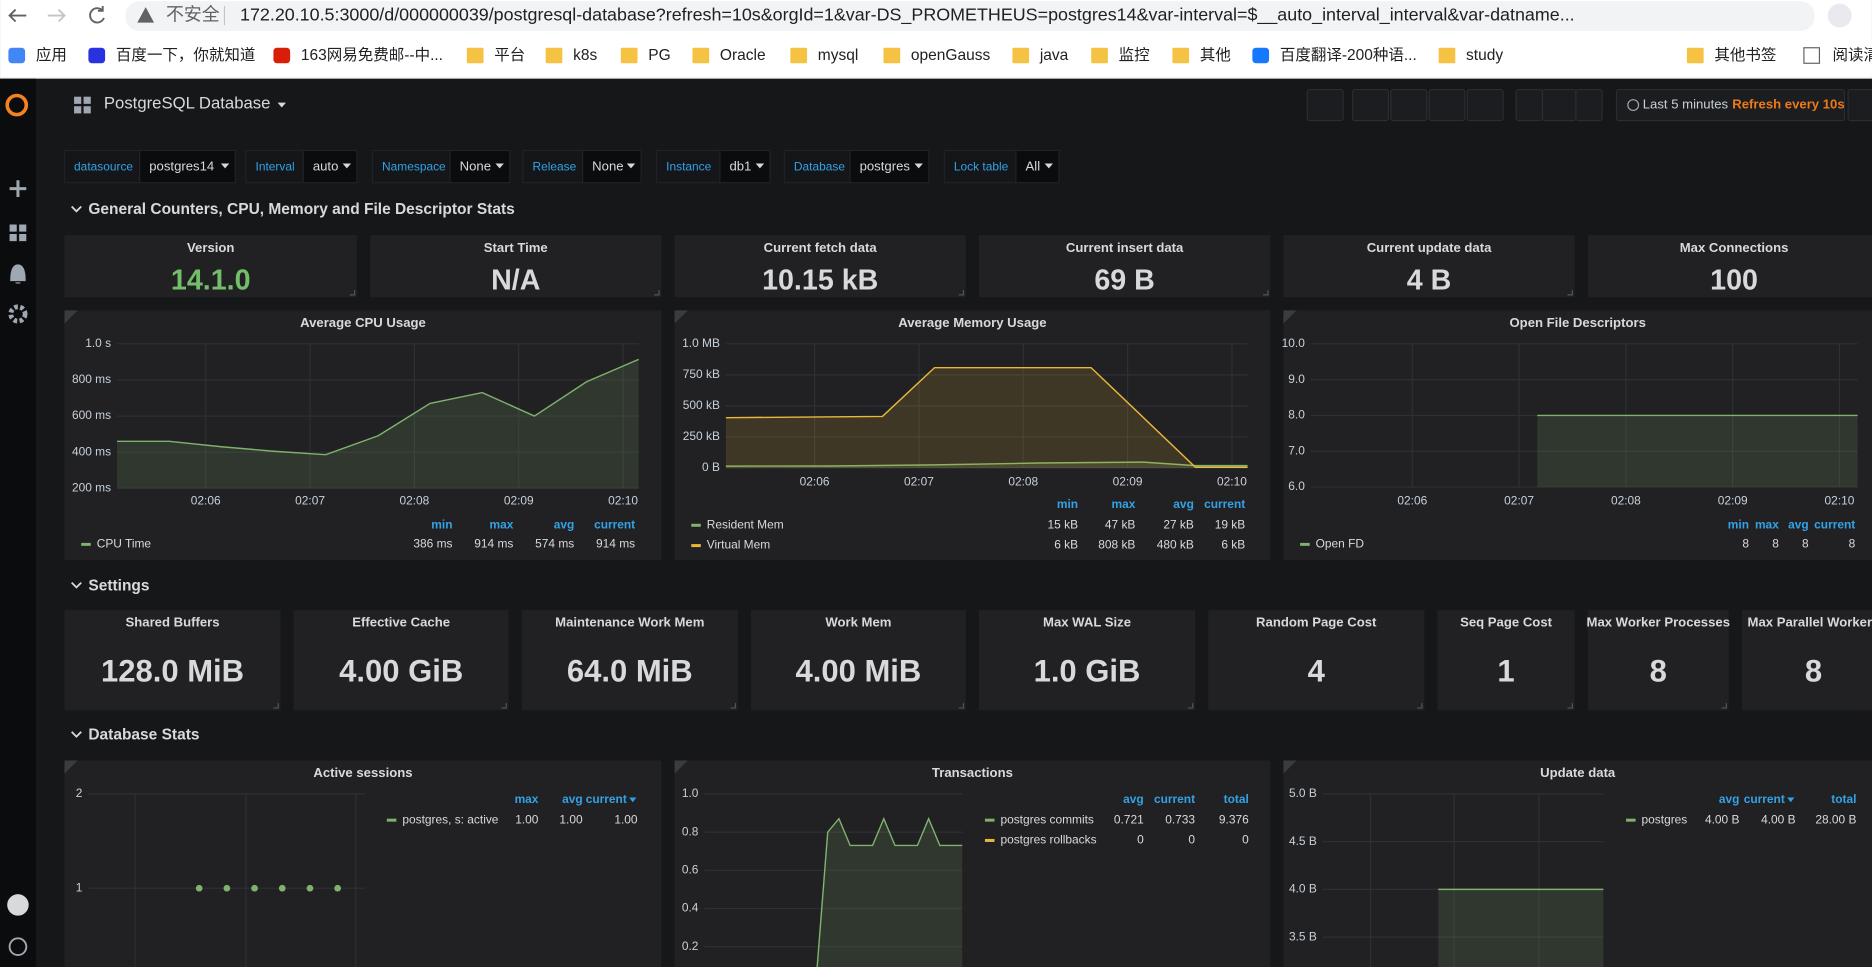 This screenshot has height=967, width=1872. Describe the element at coordinates (51, 54) in the screenshot. I see `bookmark: 应用` at that location.